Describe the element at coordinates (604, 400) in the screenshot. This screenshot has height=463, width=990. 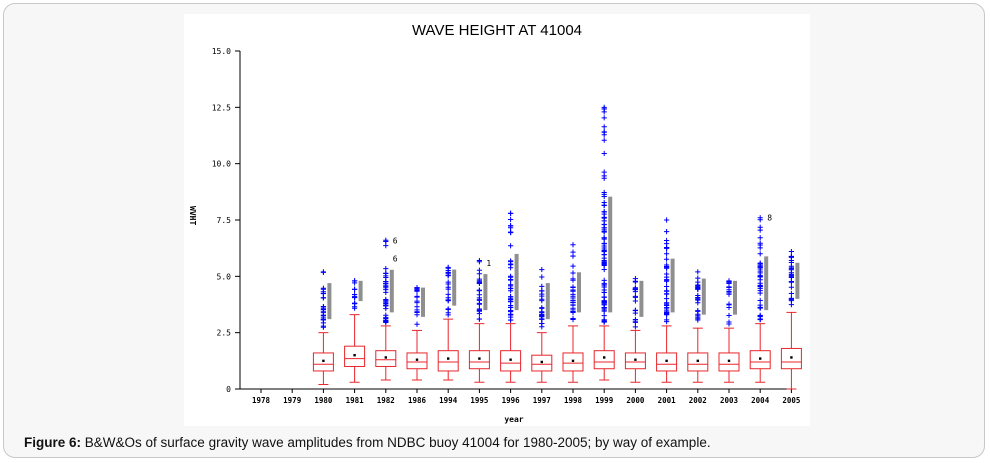
I see `x-tick-label: 1999` at that location.